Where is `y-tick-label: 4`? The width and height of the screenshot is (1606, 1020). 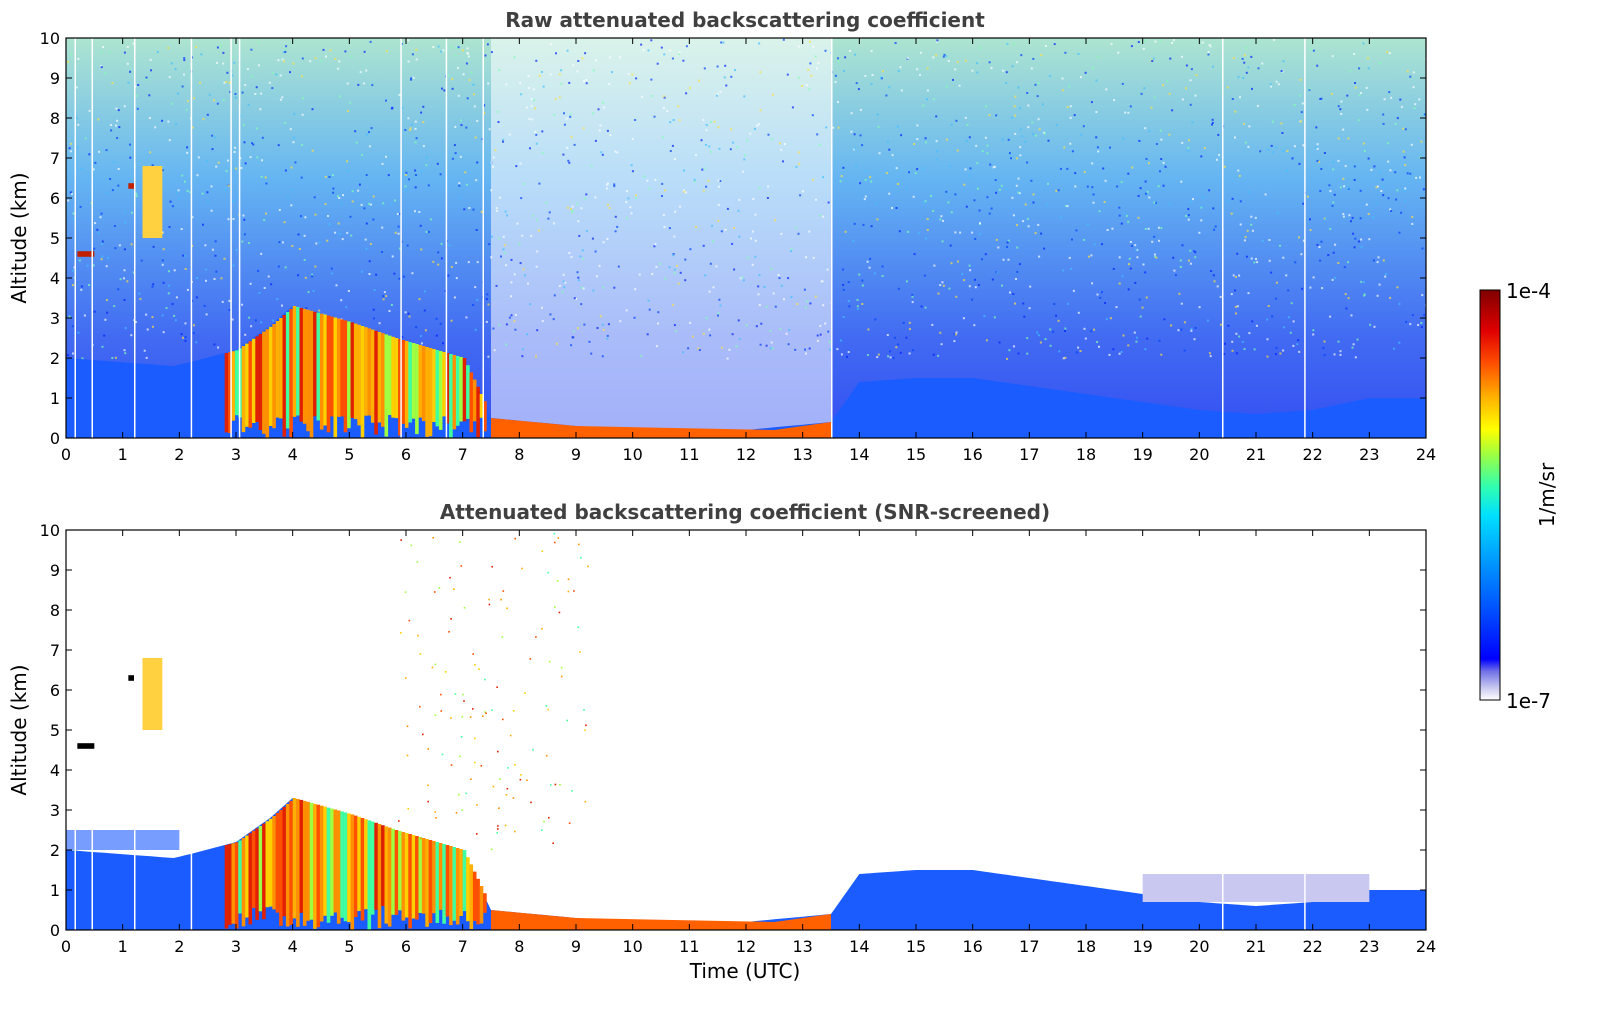
y-tick-label: 4 is located at coordinates (55, 770).